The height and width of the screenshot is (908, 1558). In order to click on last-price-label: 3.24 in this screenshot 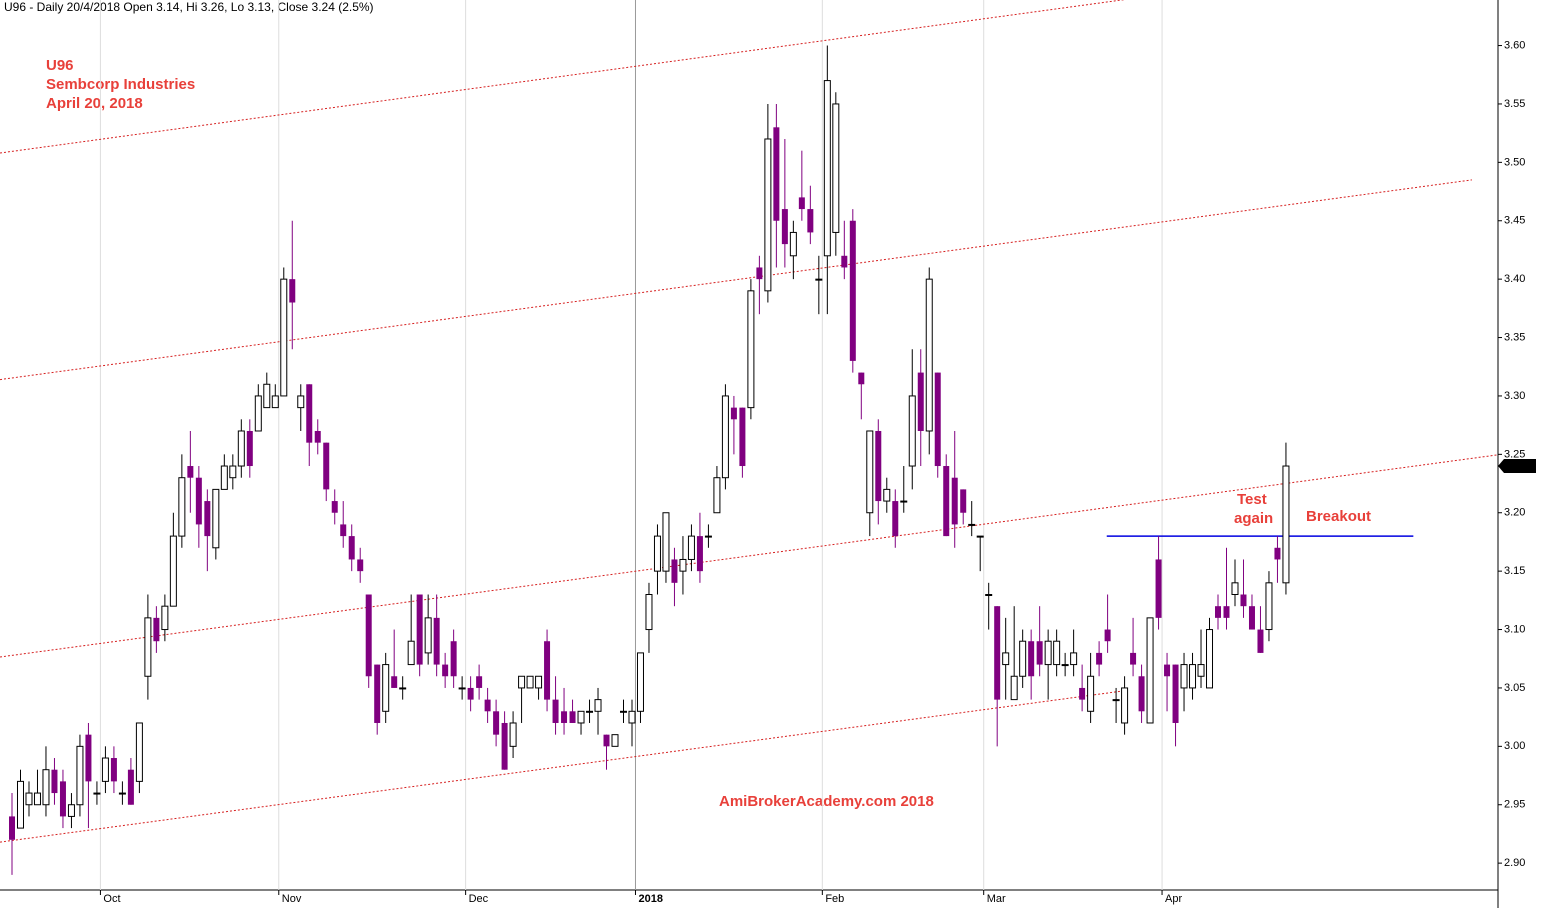, I will do `click(1518, 466)`.